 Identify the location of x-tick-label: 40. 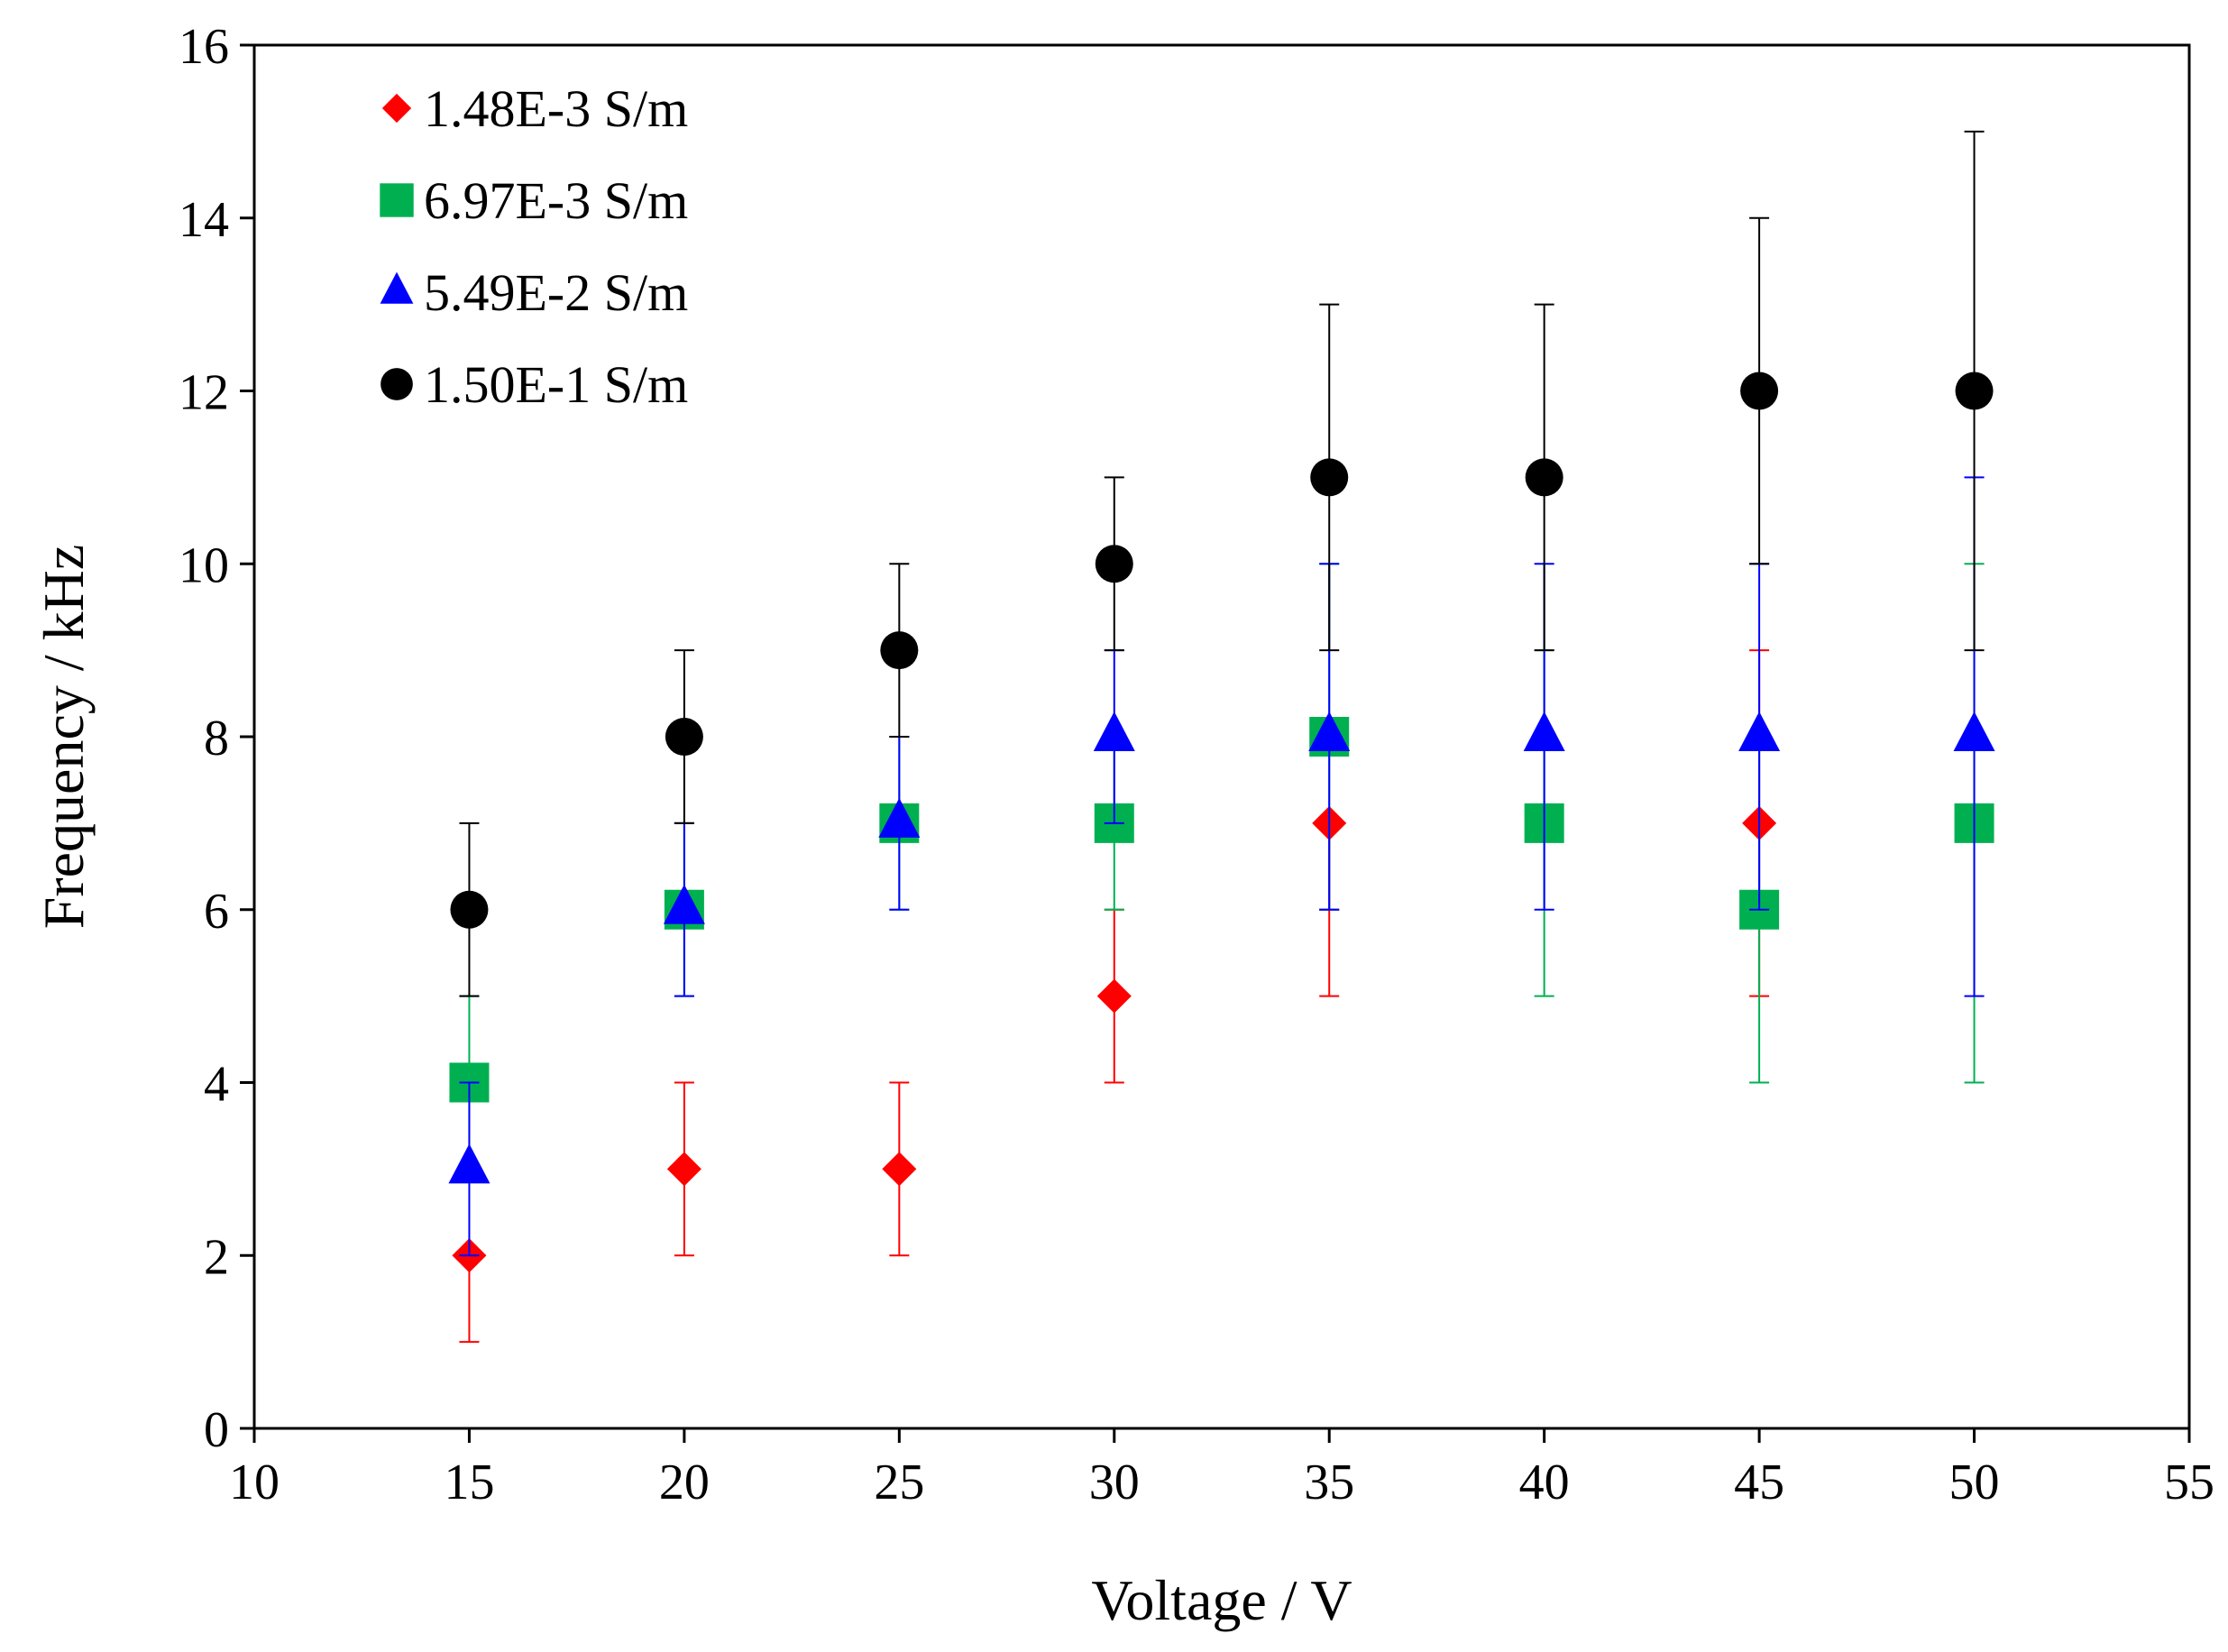
(1544, 1482).